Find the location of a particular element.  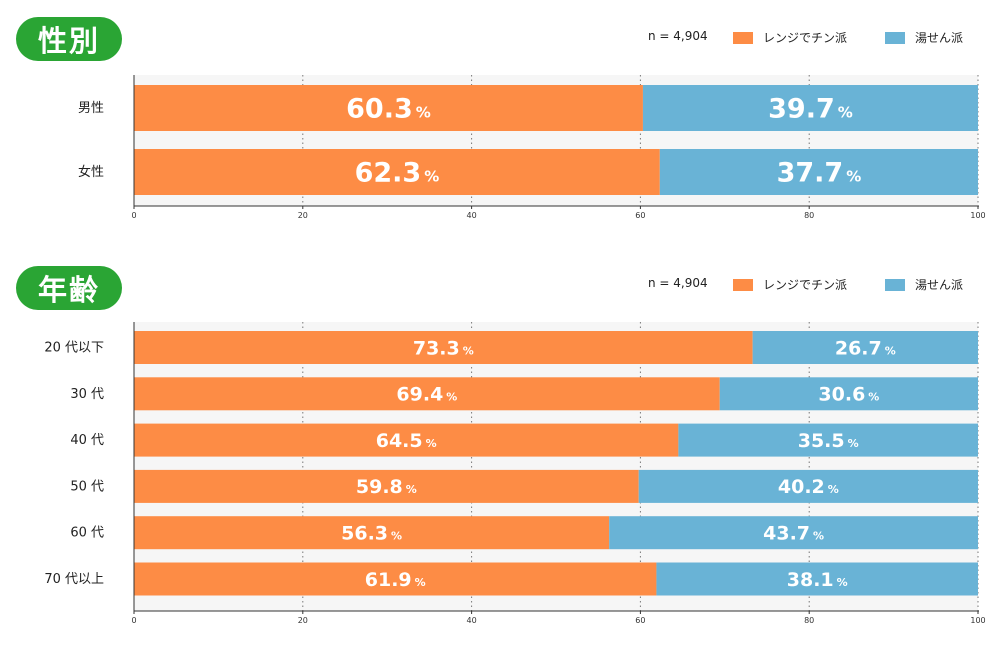

gender-legend-series1: レンジでチン派 is located at coordinates (790, 37).